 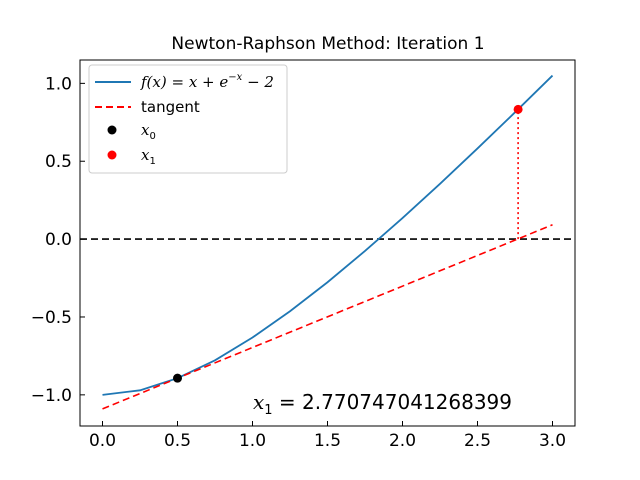 What do you see at coordinates (177, 378) in the screenshot?
I see `point-x0` at bounding box center [177, 378].